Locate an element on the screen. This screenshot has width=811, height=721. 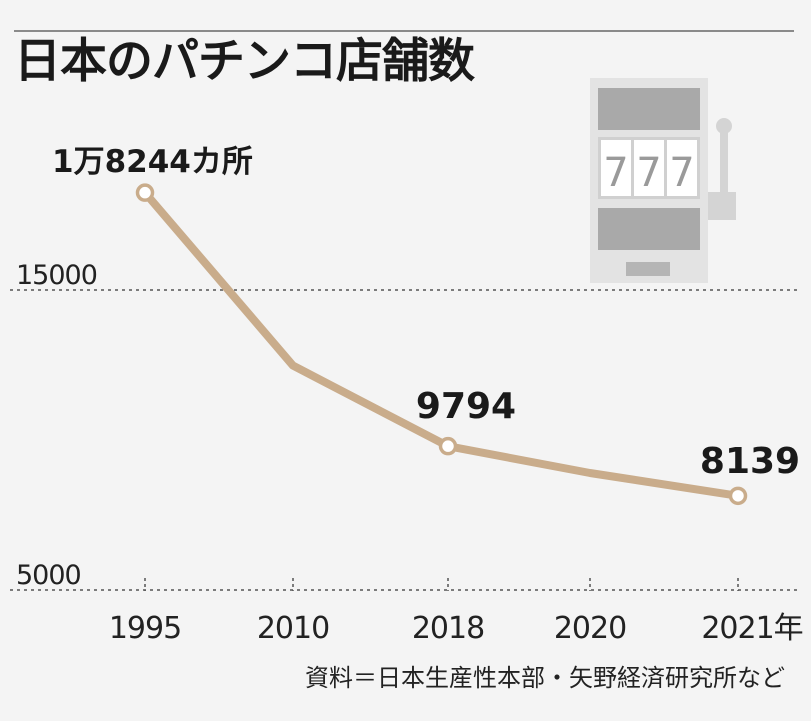
x-tick-label: 2020 is located at coordinates (590, 628).